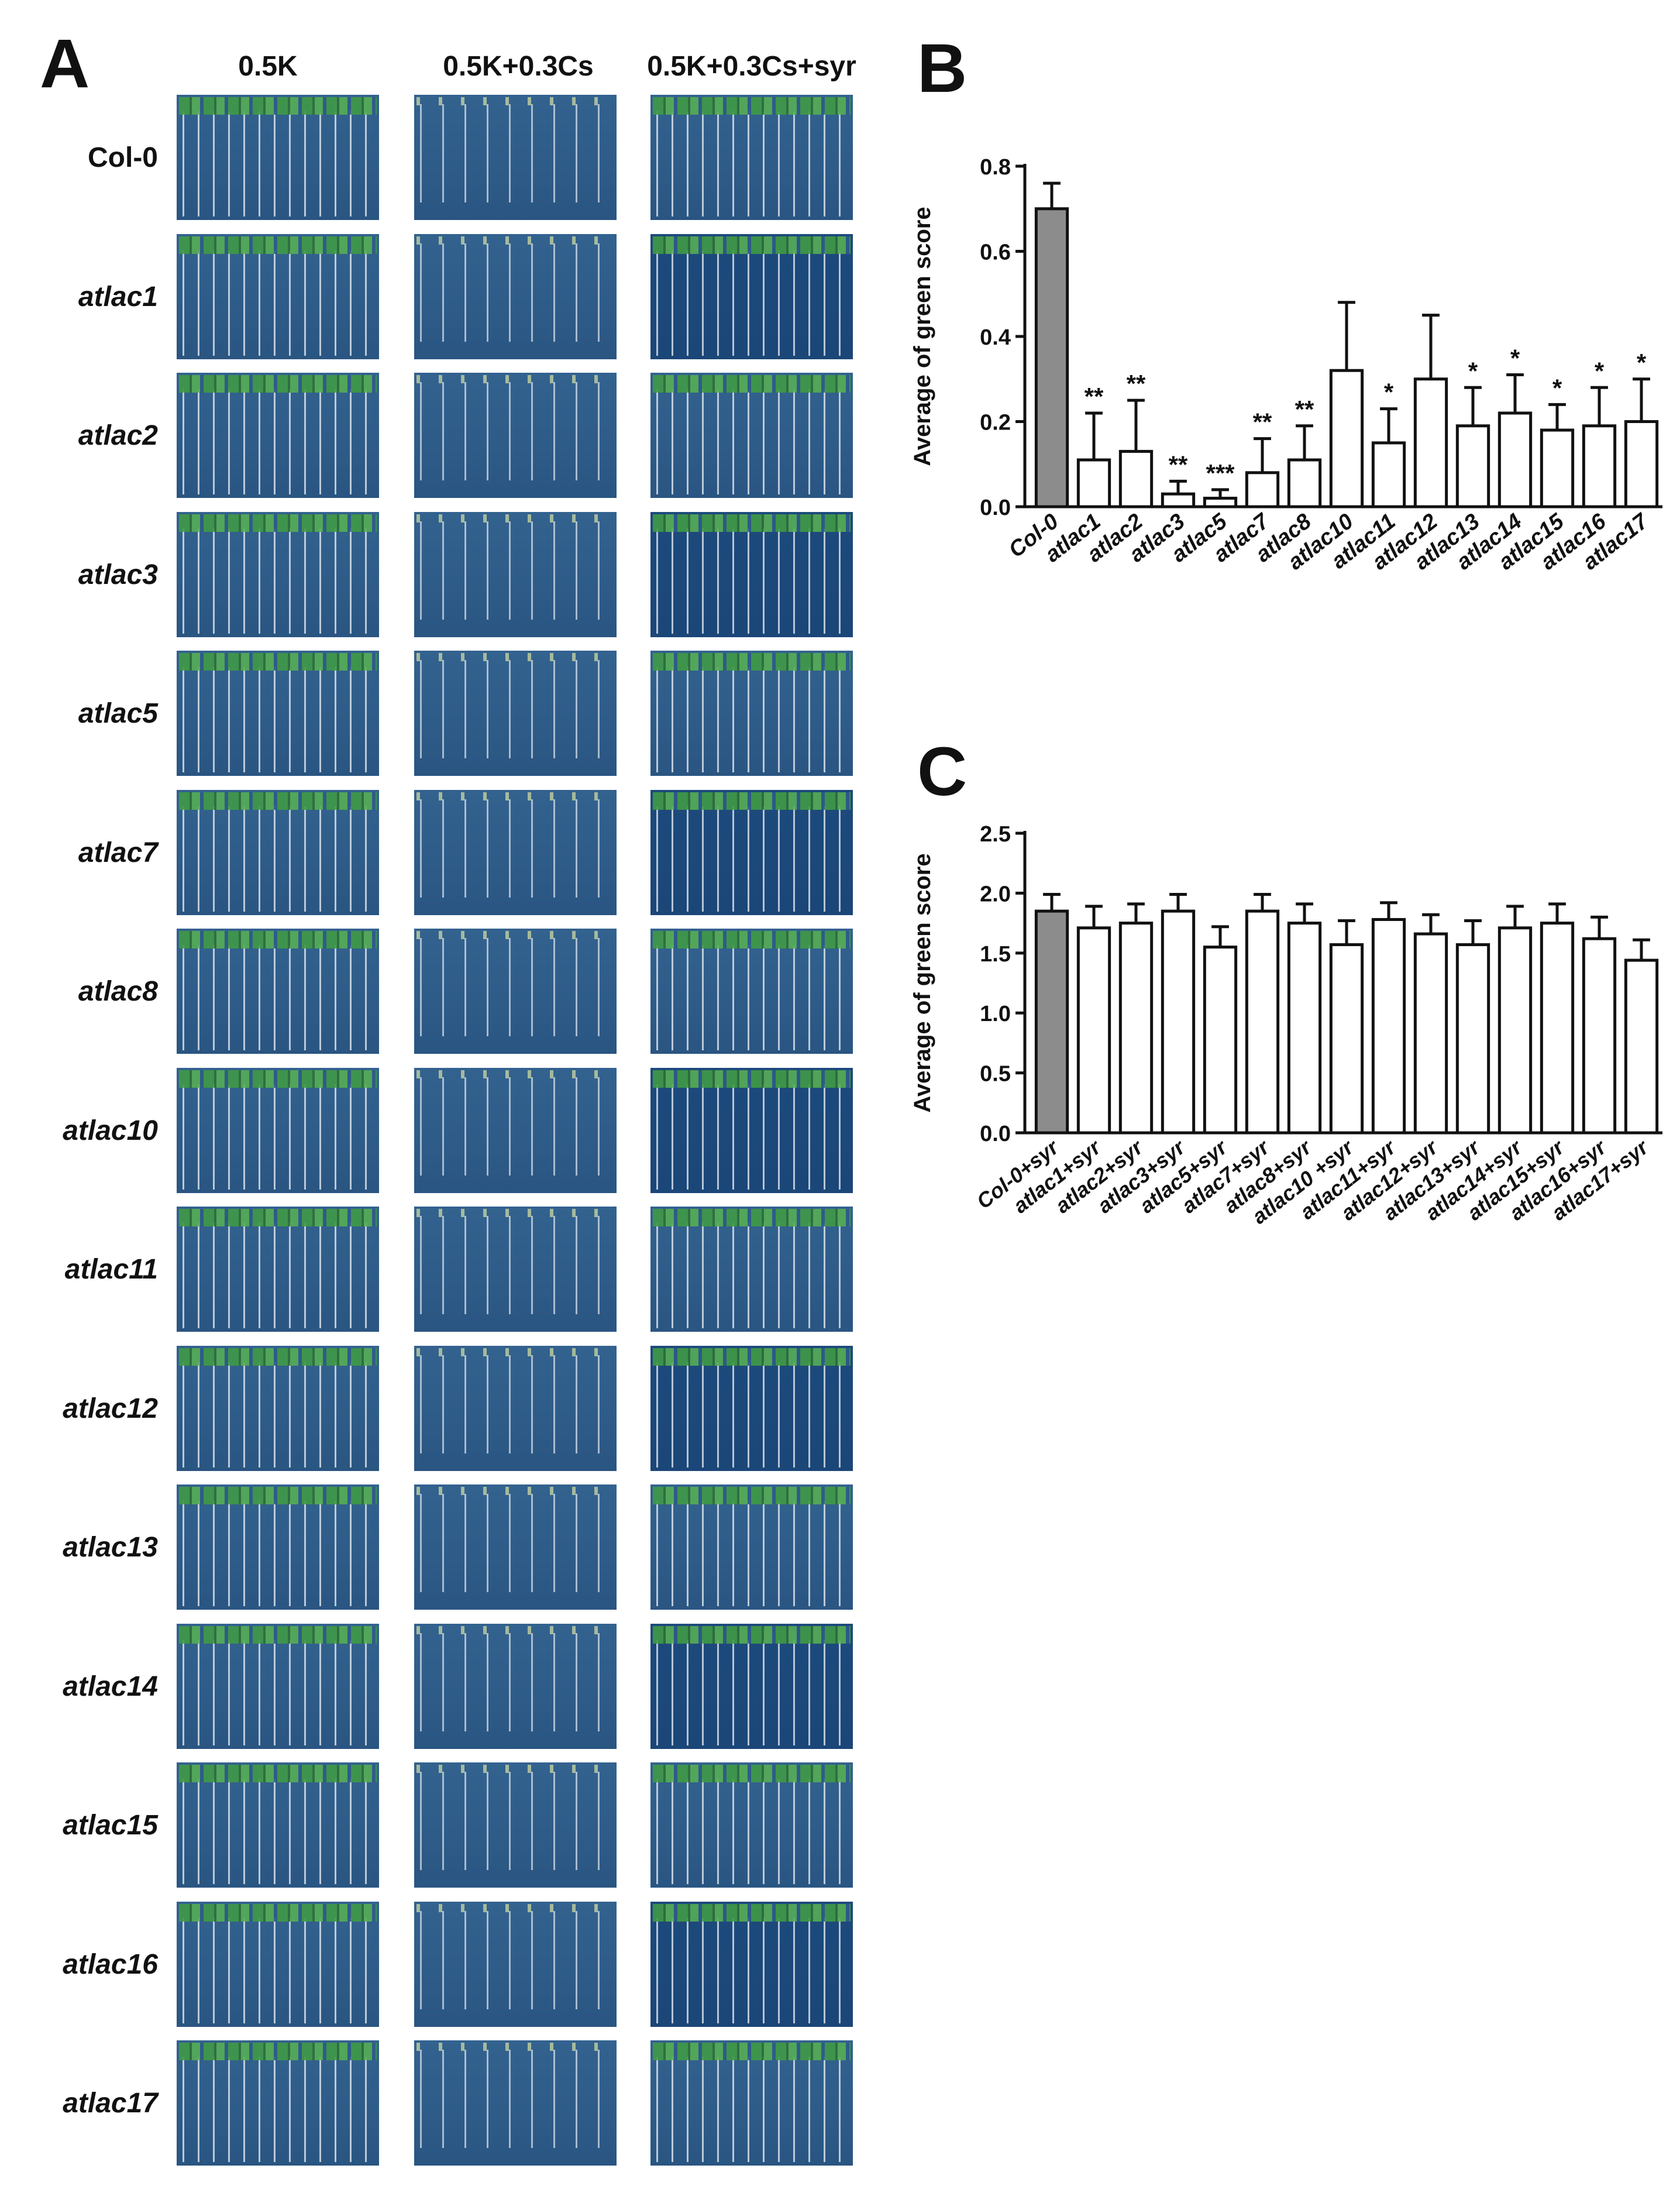 This screenshot has width=1680, height=2196. Describe the element at coordinates (515, 436) in the screenshot. I see `seedling-photo-atlac2-col1` at that location.